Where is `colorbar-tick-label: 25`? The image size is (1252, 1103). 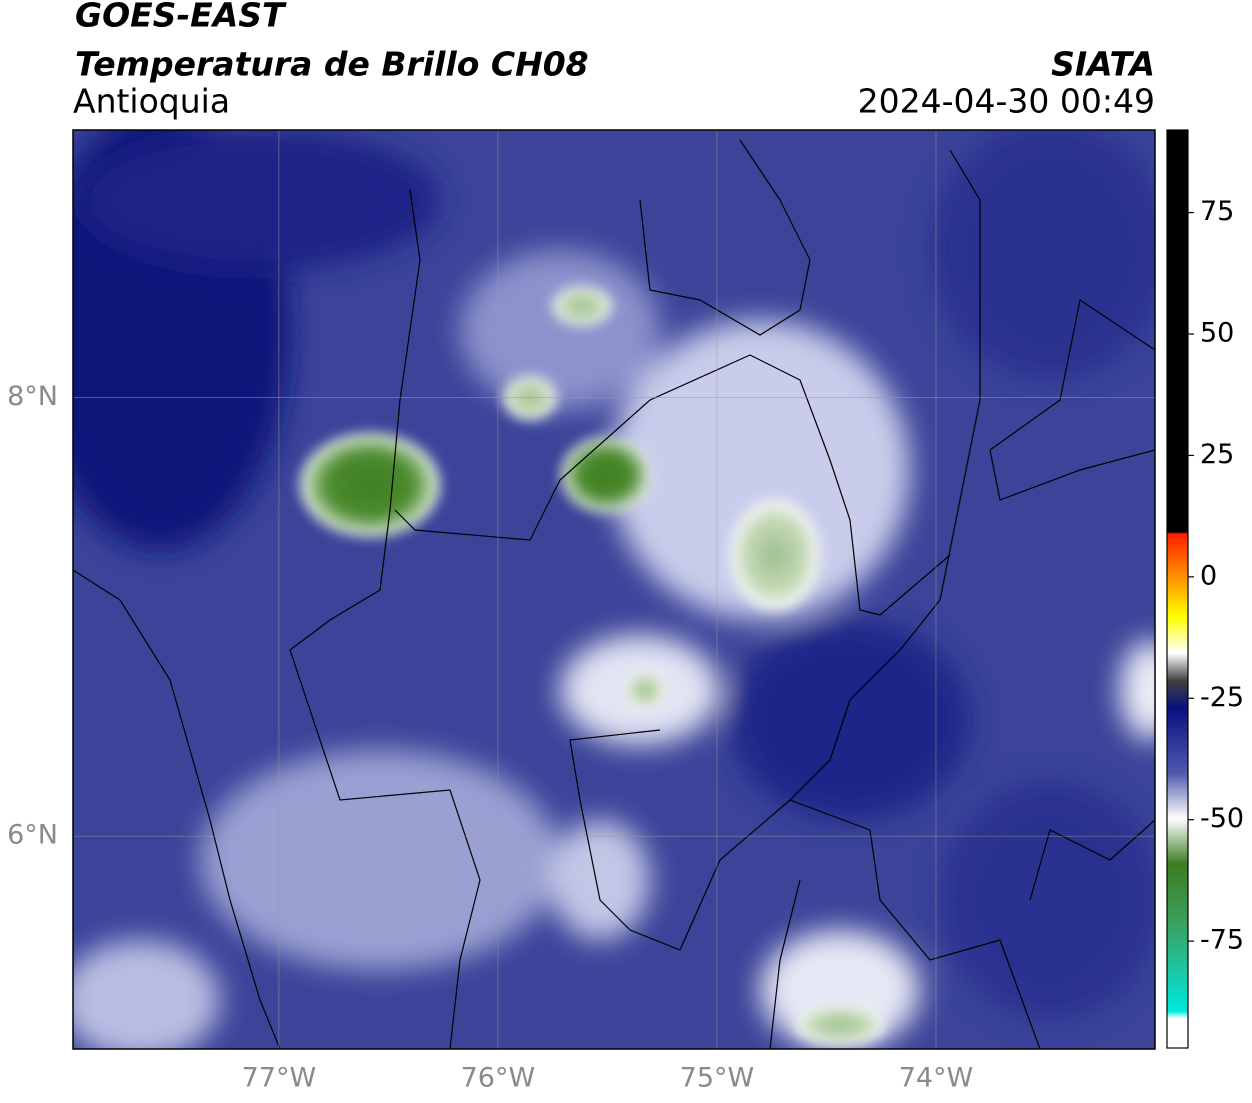 colorbar-tick-label: 25 is located at coordinates (1217, 454).